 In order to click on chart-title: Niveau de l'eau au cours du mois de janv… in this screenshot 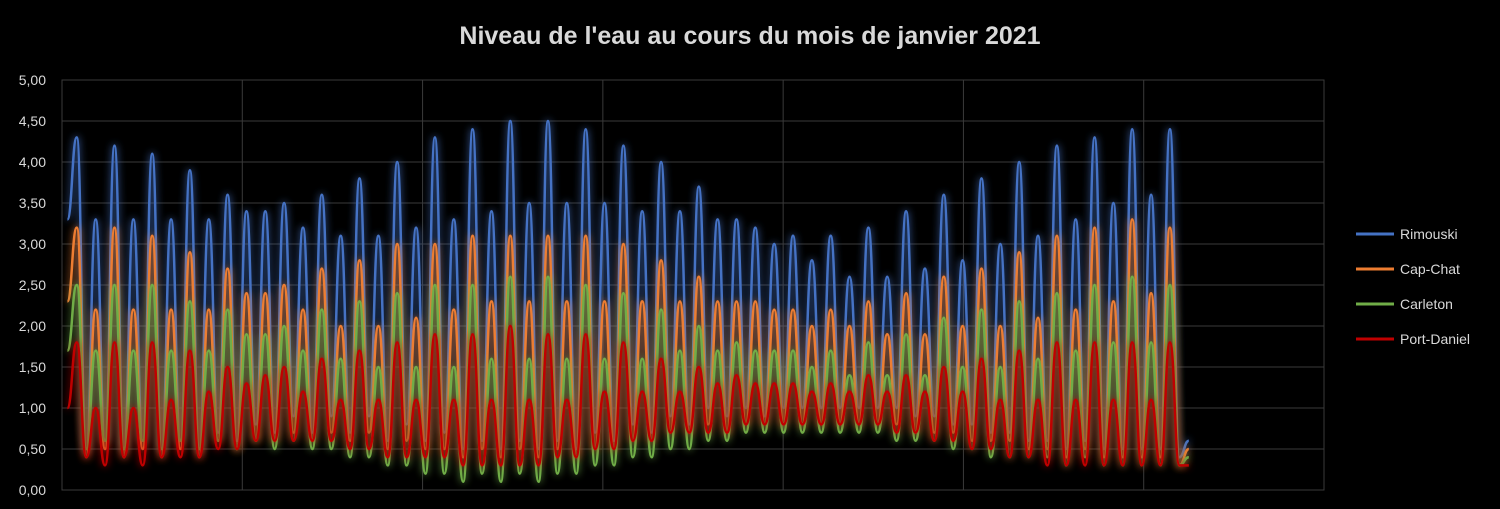, I will do `click(749, 36)`.